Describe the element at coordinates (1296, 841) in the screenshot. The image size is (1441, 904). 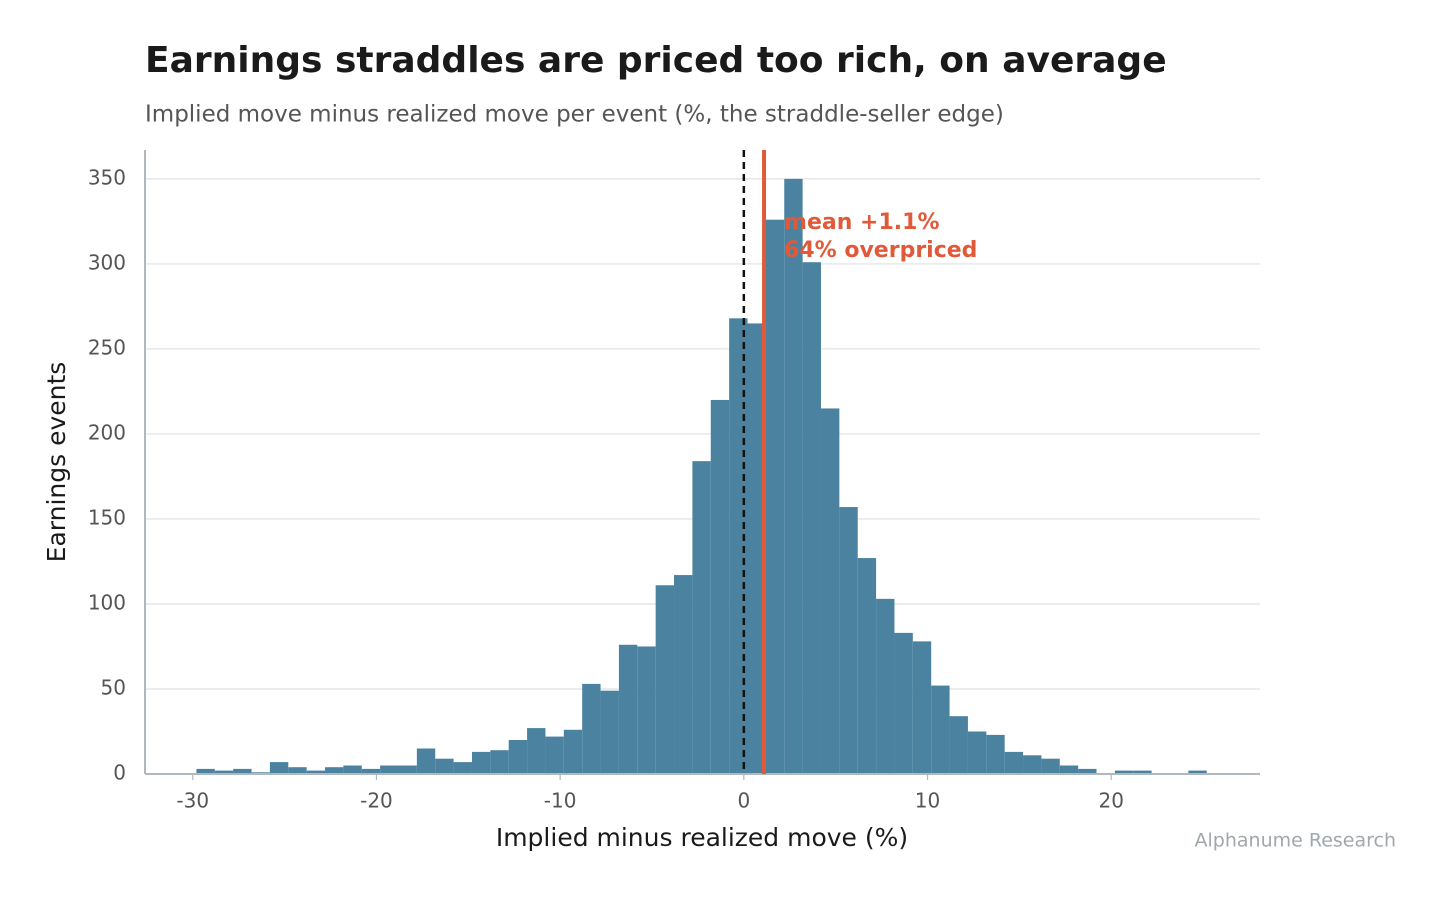
I see `source: Alphanume Research` at that location.